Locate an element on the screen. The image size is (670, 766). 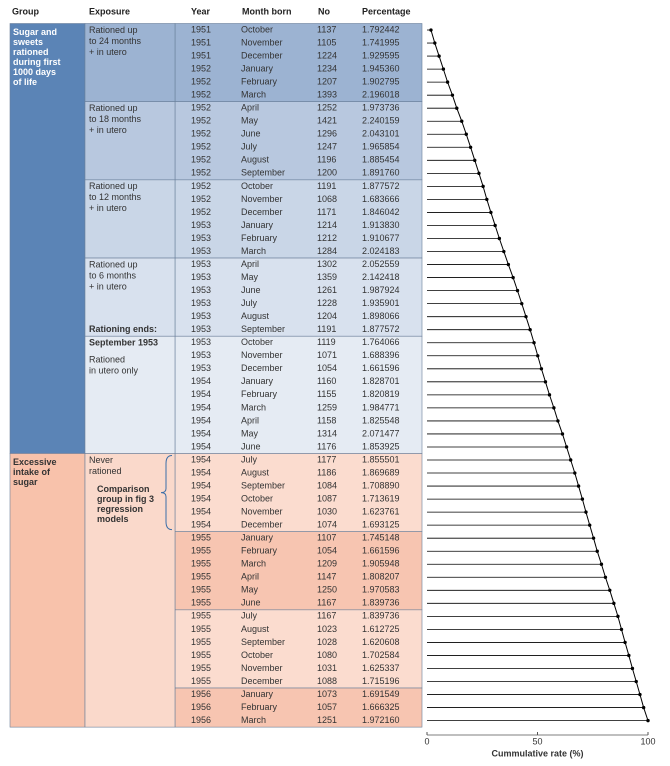
count: 1074 is located at coordinates (327, 525).